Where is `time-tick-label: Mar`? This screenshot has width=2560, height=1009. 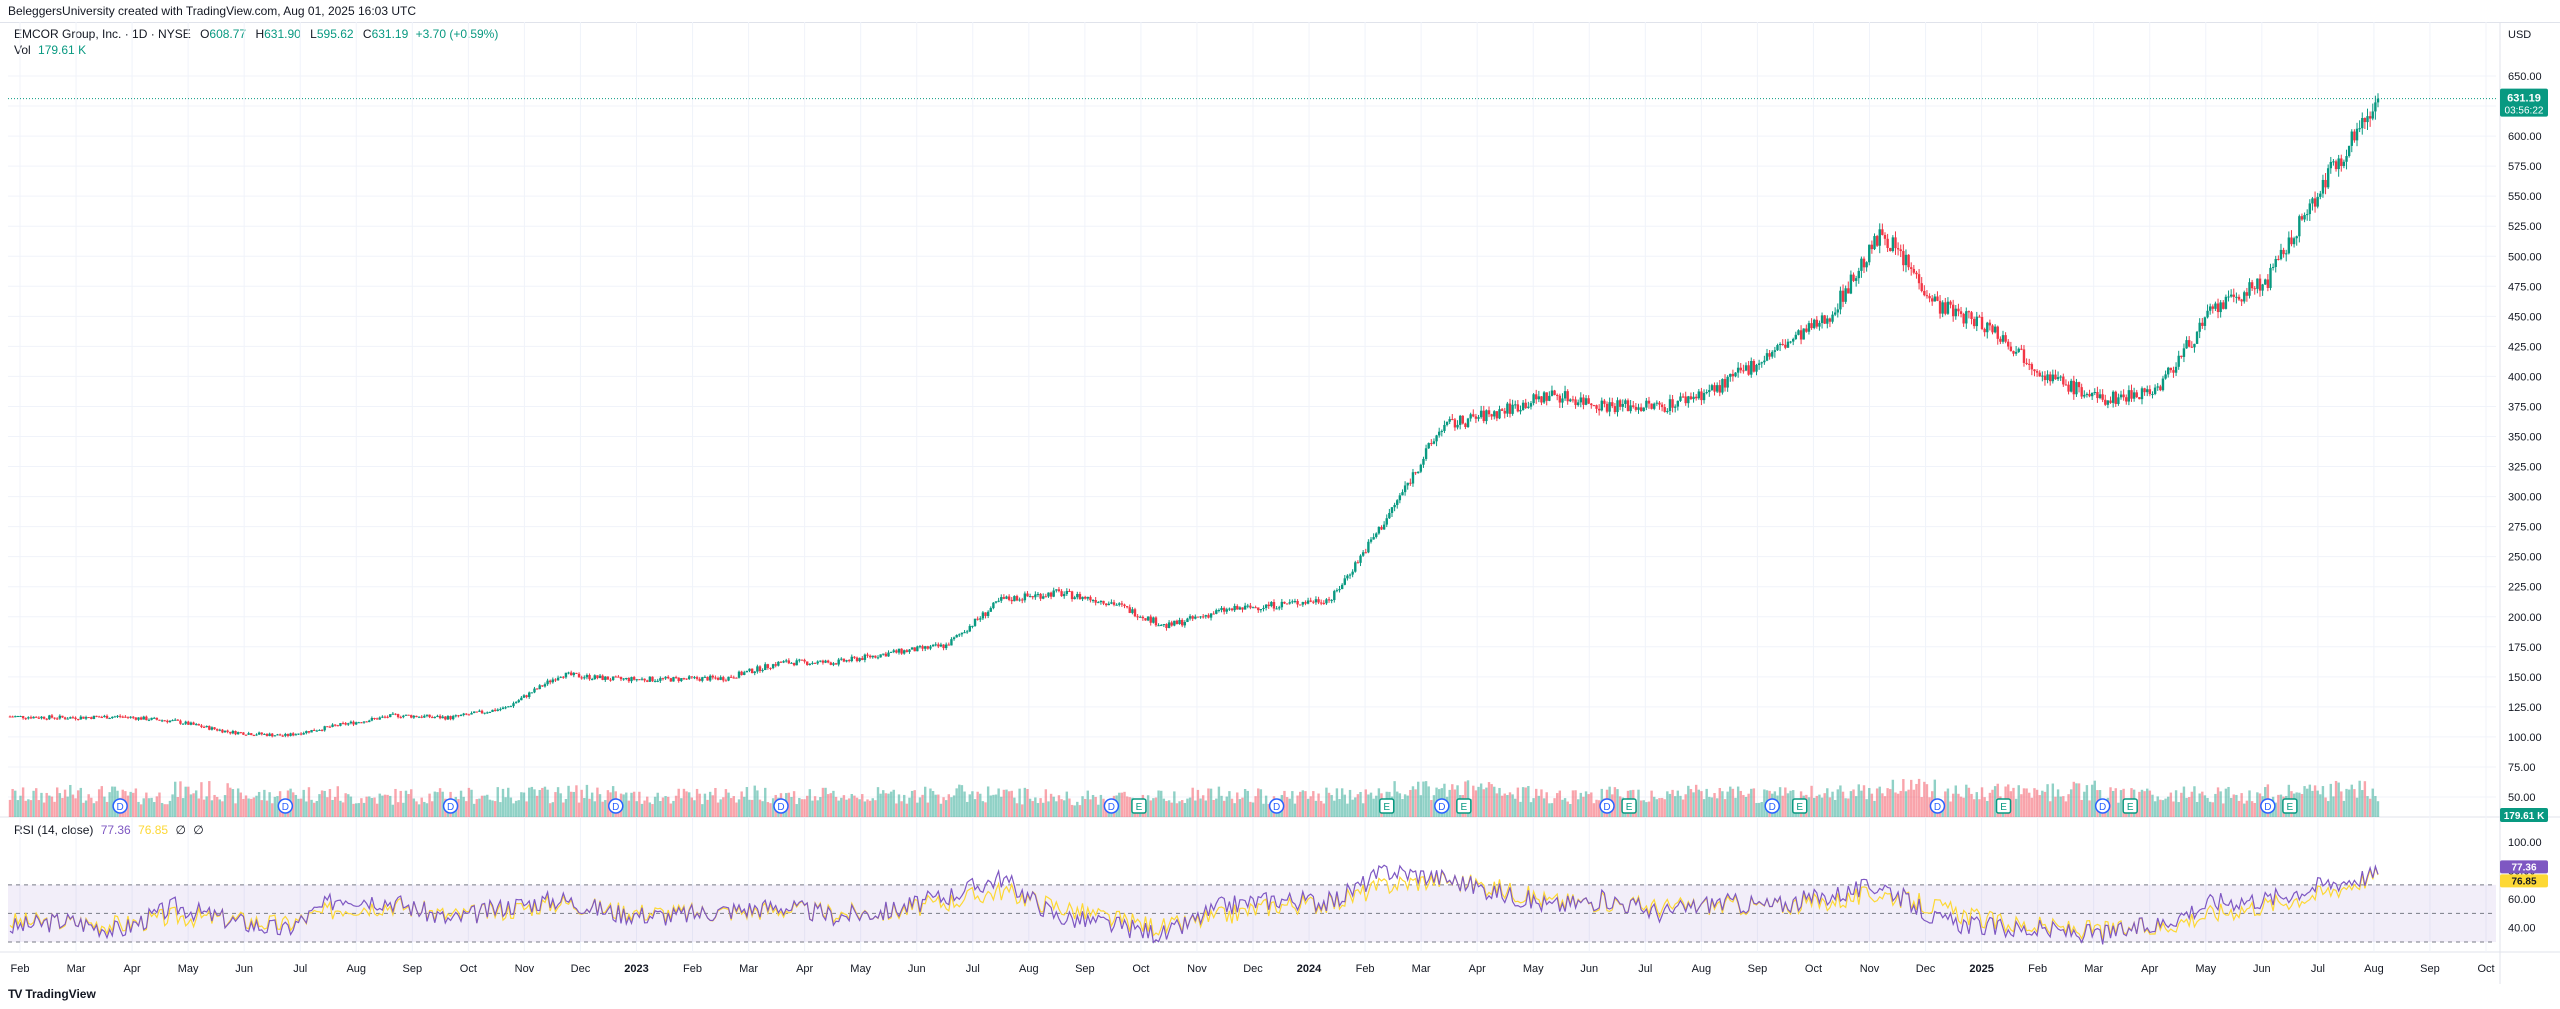
time-tick-label: Mar is located at coordinates (1421, 969).